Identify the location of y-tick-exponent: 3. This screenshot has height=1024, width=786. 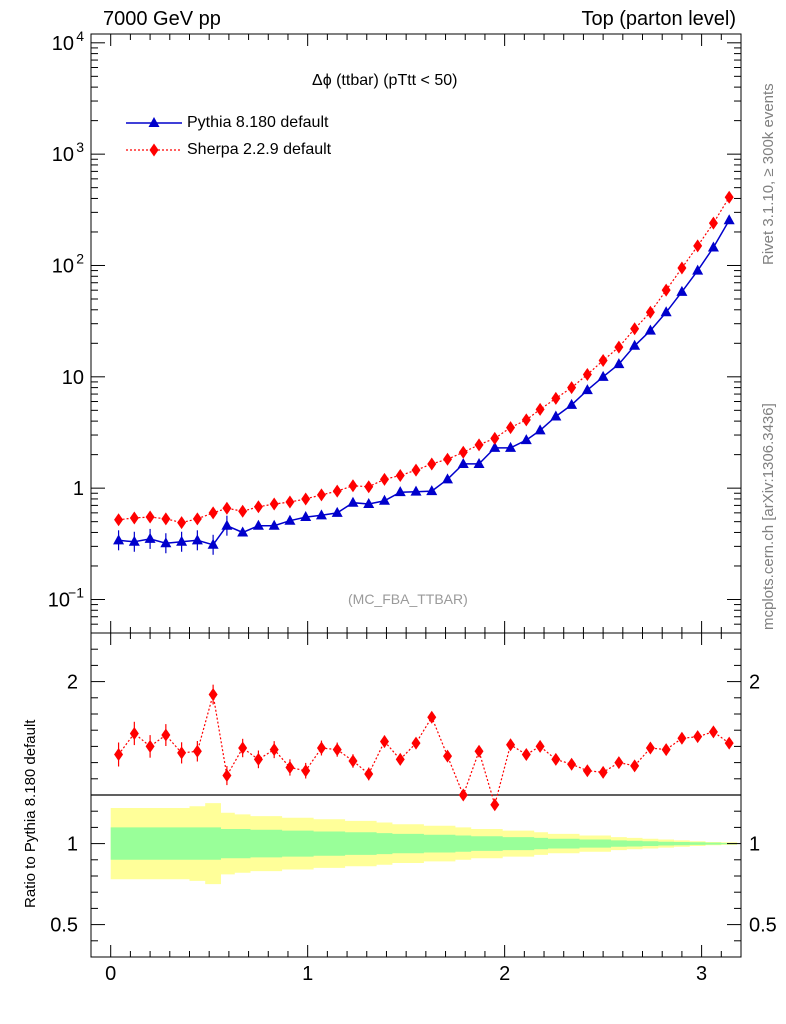
(80, 147).